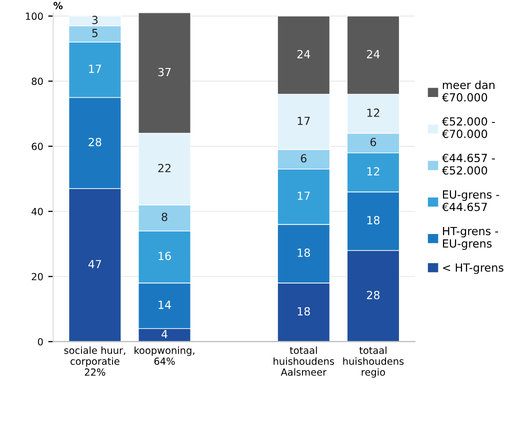  Describe the element at coordinates (164, 168) in the screenshot. I see `data-label: 22` at that location.